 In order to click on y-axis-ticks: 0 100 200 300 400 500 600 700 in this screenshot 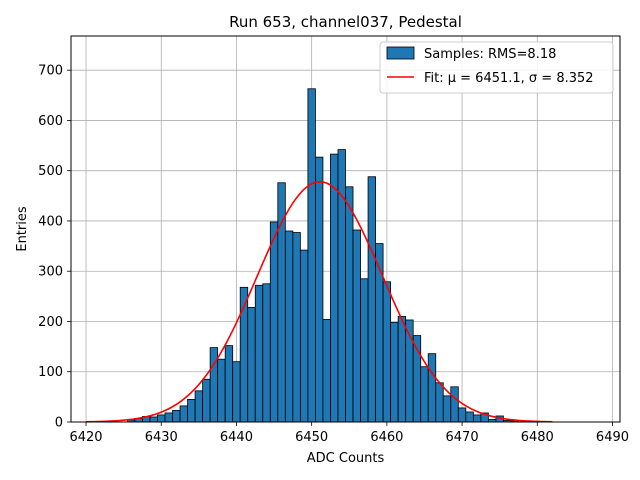, I will do `click(54, 247)`.